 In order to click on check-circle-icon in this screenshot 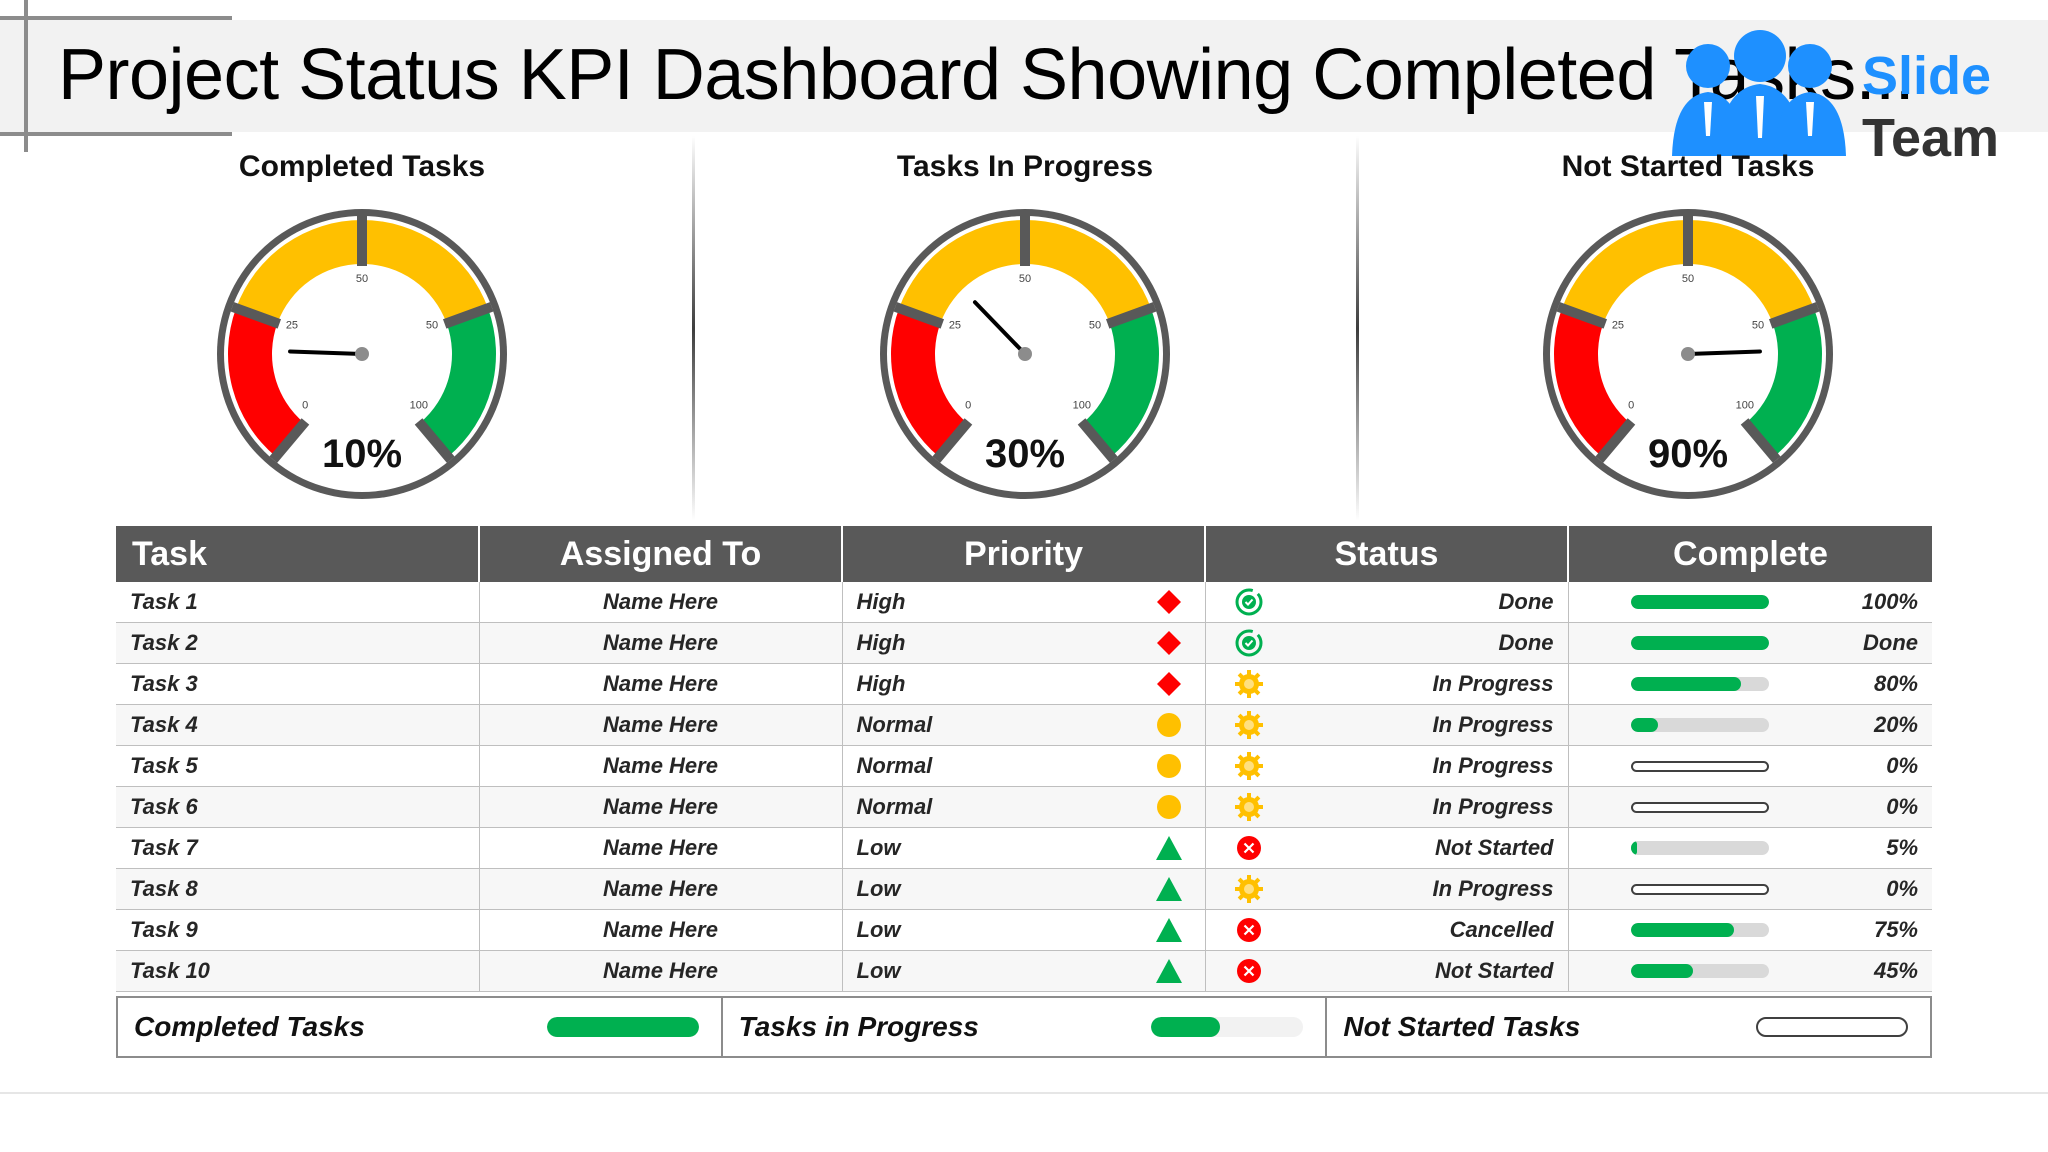, I will do `click(1249, 643)`.